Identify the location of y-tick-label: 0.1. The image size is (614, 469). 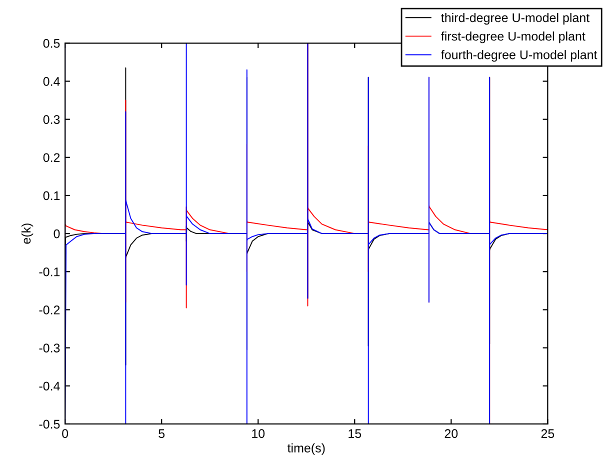
(51, 195).